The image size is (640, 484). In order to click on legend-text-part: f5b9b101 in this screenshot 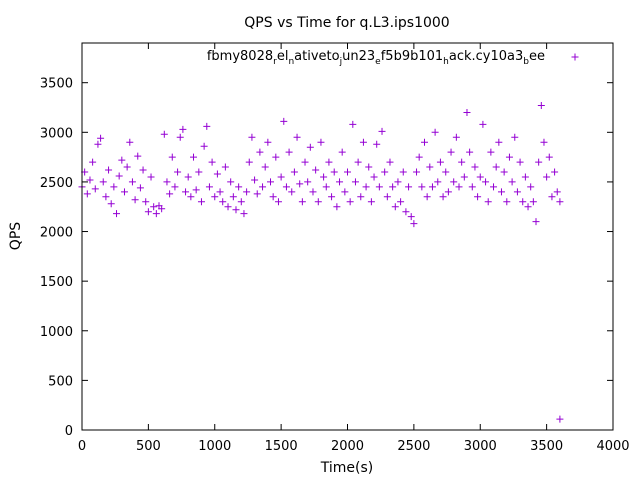, I will do `click(412, 56)`.